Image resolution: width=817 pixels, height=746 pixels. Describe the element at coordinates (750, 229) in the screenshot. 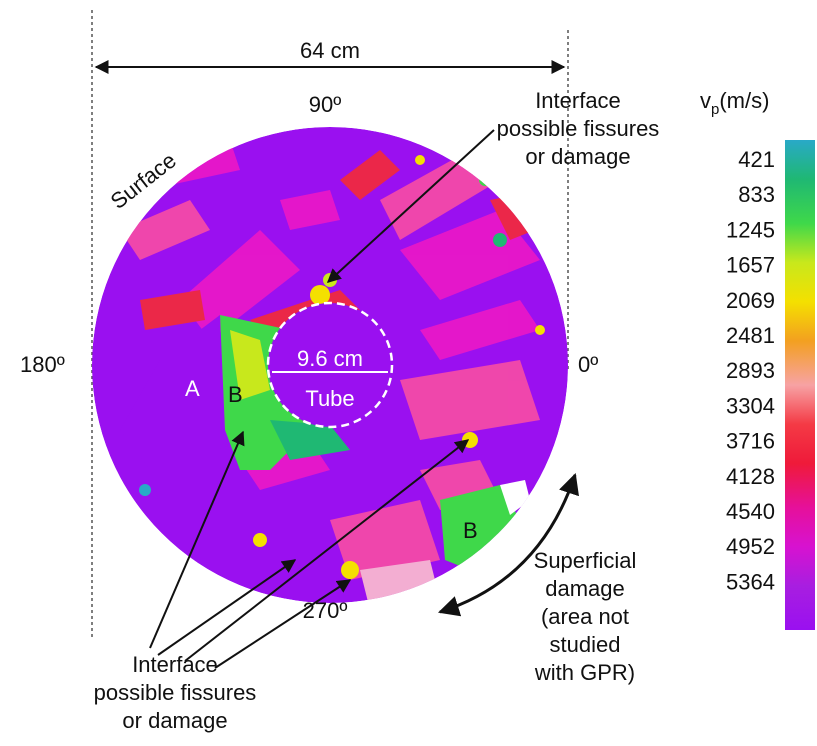

I see `colorbar-tick-label: 1245` at that location.